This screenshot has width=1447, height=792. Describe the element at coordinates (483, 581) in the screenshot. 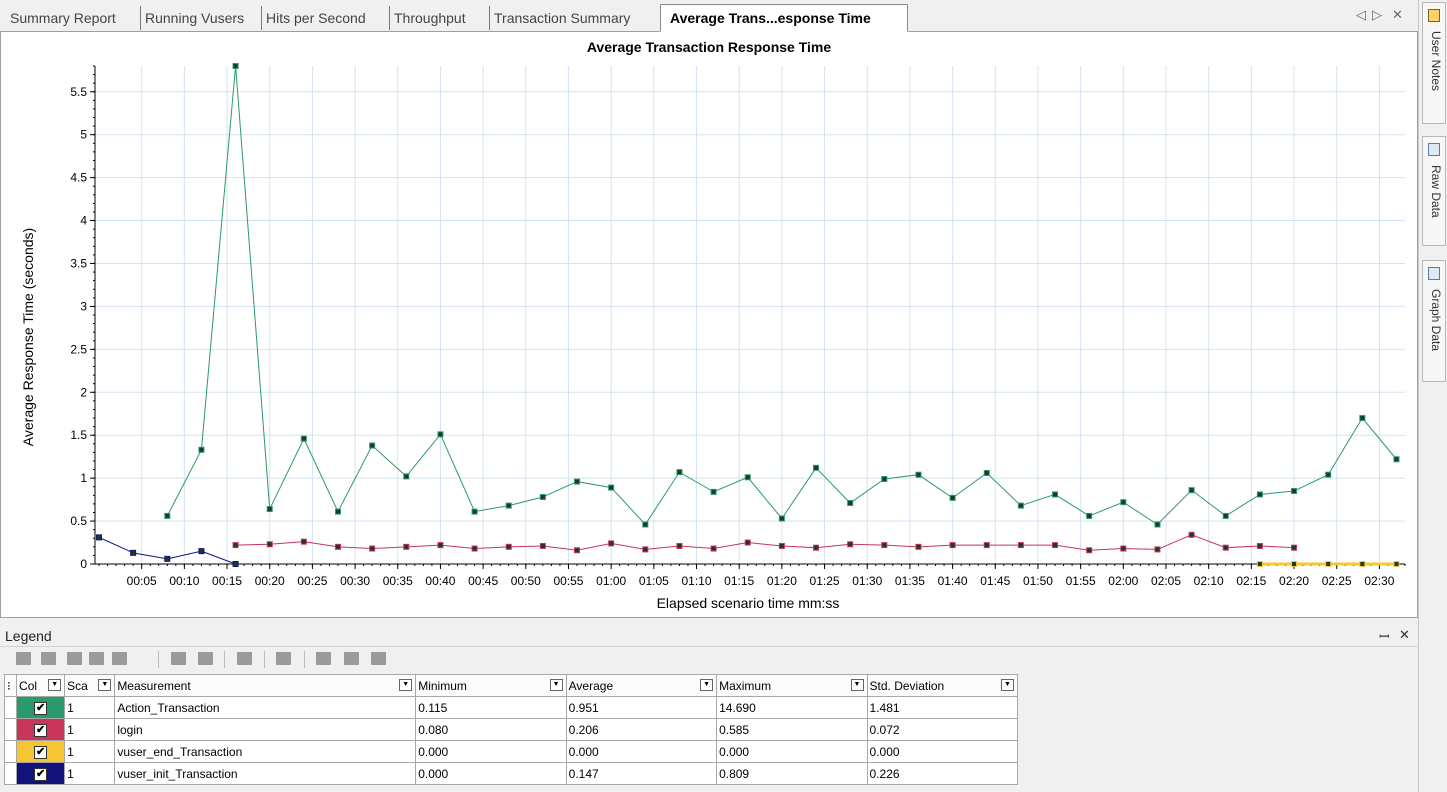

I see `x-tick-label: 00:45` at that location.